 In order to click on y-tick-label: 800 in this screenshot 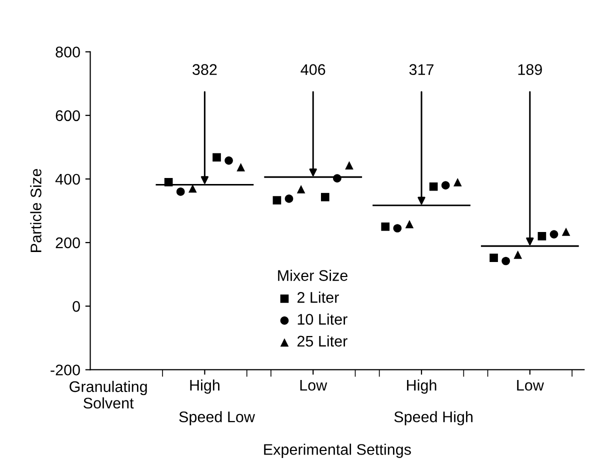, I will do `click(68, 52)`.